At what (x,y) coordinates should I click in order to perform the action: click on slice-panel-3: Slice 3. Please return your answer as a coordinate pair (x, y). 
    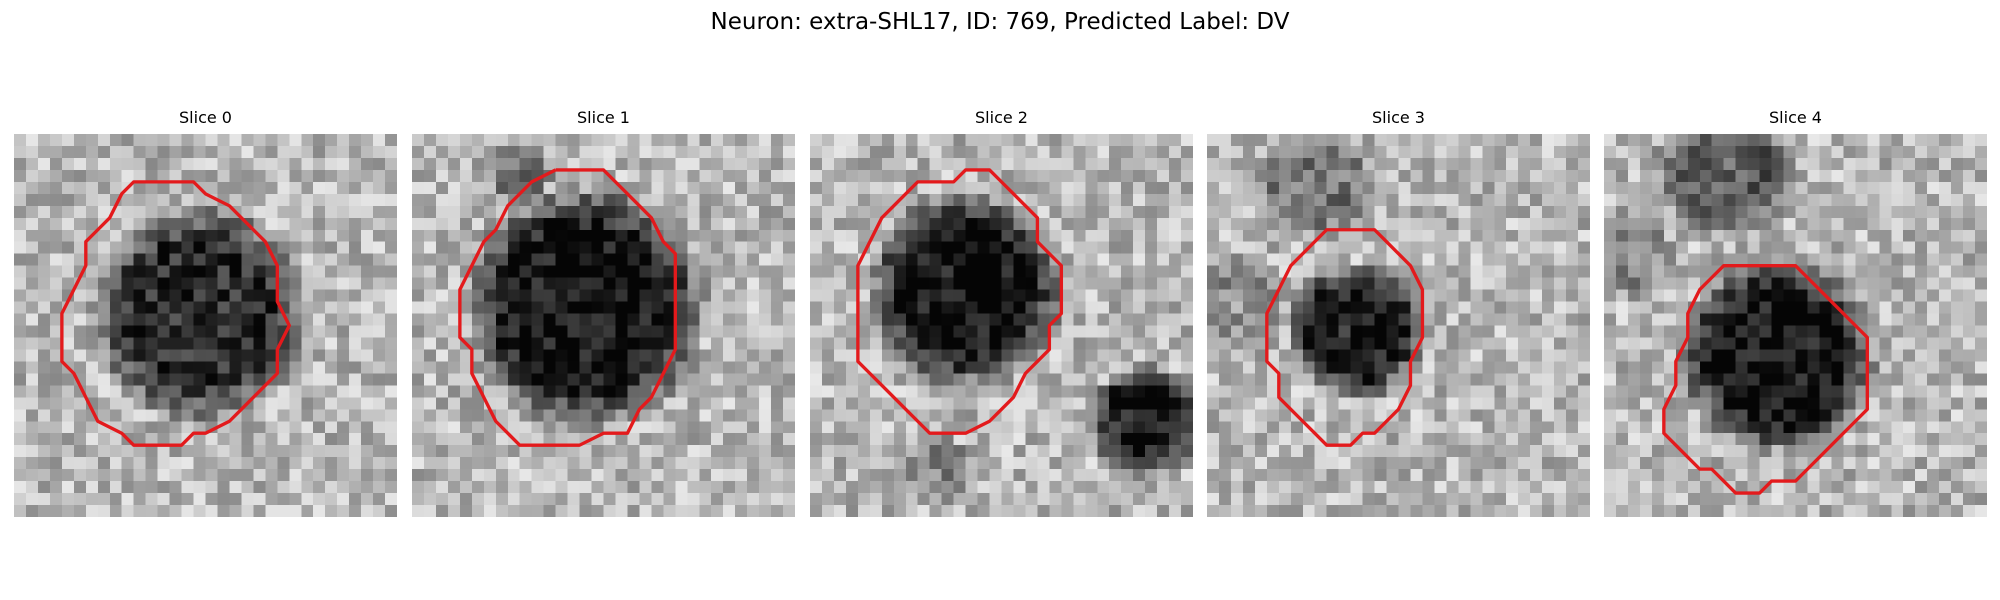
    Looking at the image, I should click on (1398, 312).